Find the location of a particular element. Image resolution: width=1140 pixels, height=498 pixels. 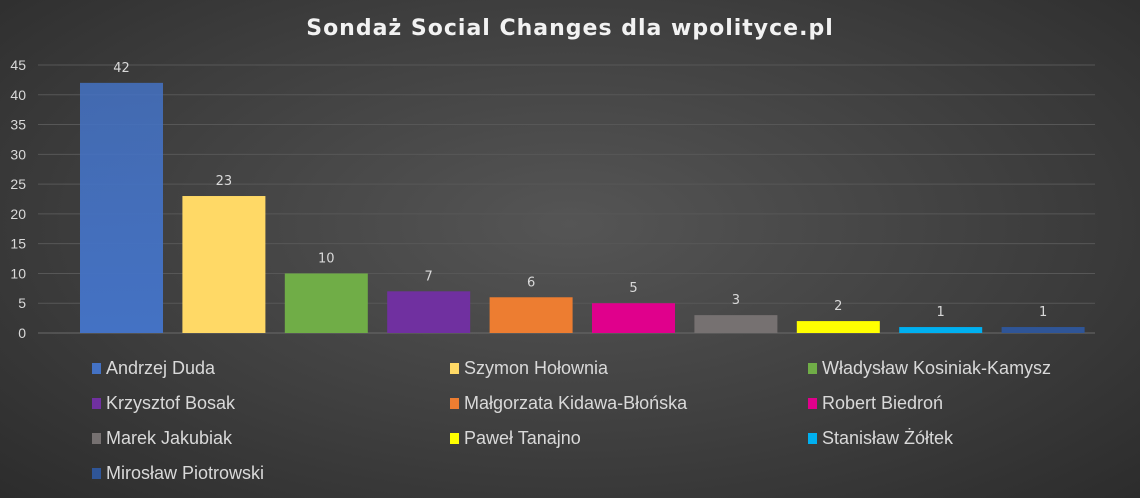

data-label: 2 is located at coordinates (838, 306).